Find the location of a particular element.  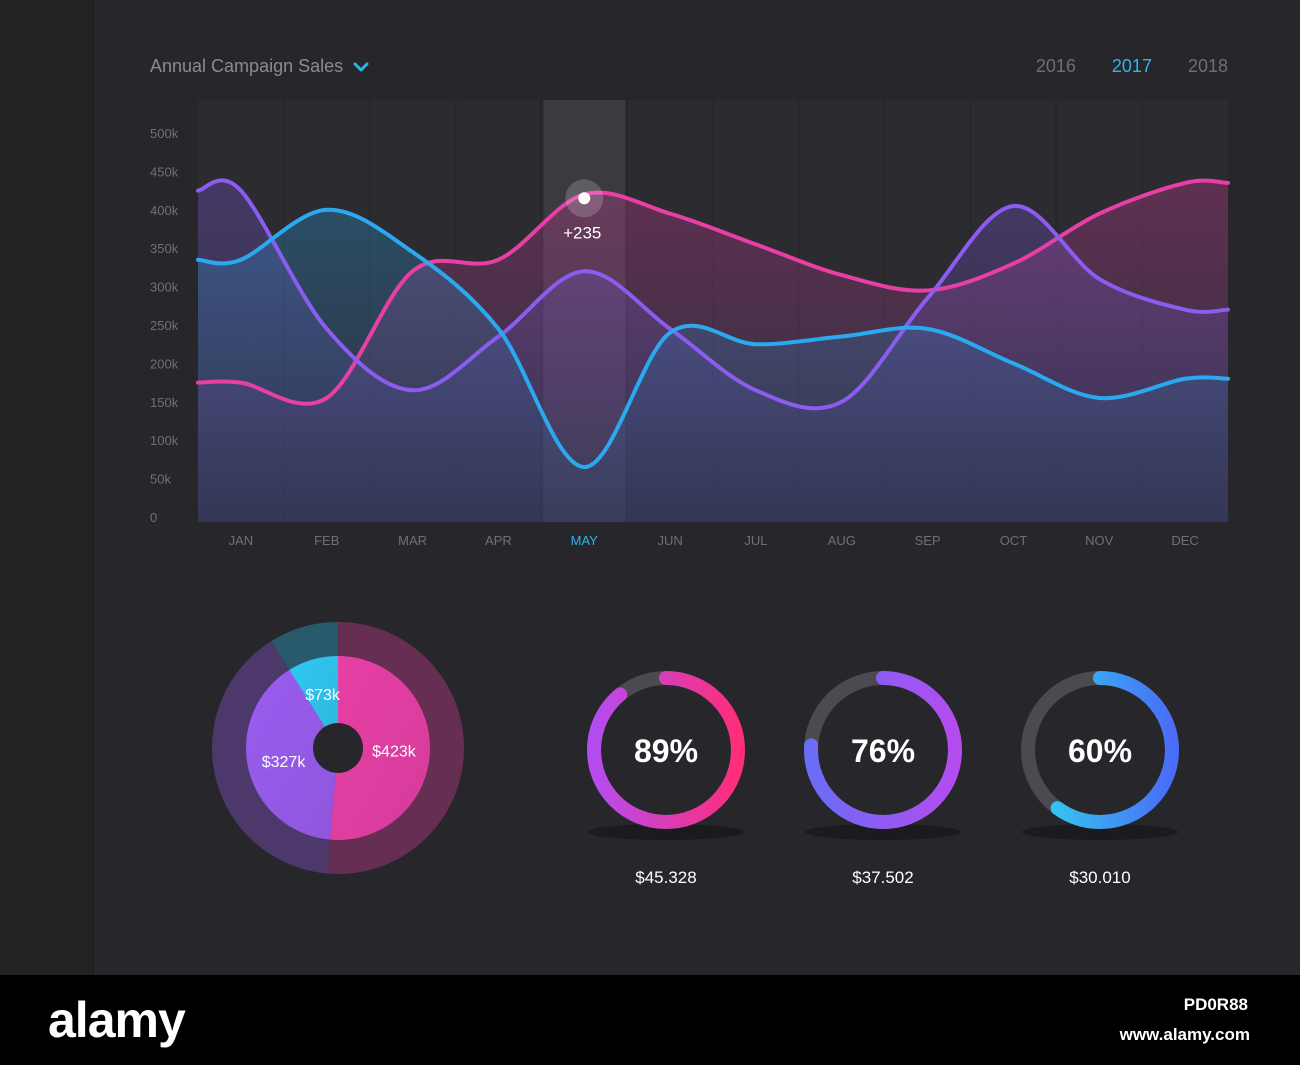

gauge-amount: $45.328 is located at coordinates (666, 877).